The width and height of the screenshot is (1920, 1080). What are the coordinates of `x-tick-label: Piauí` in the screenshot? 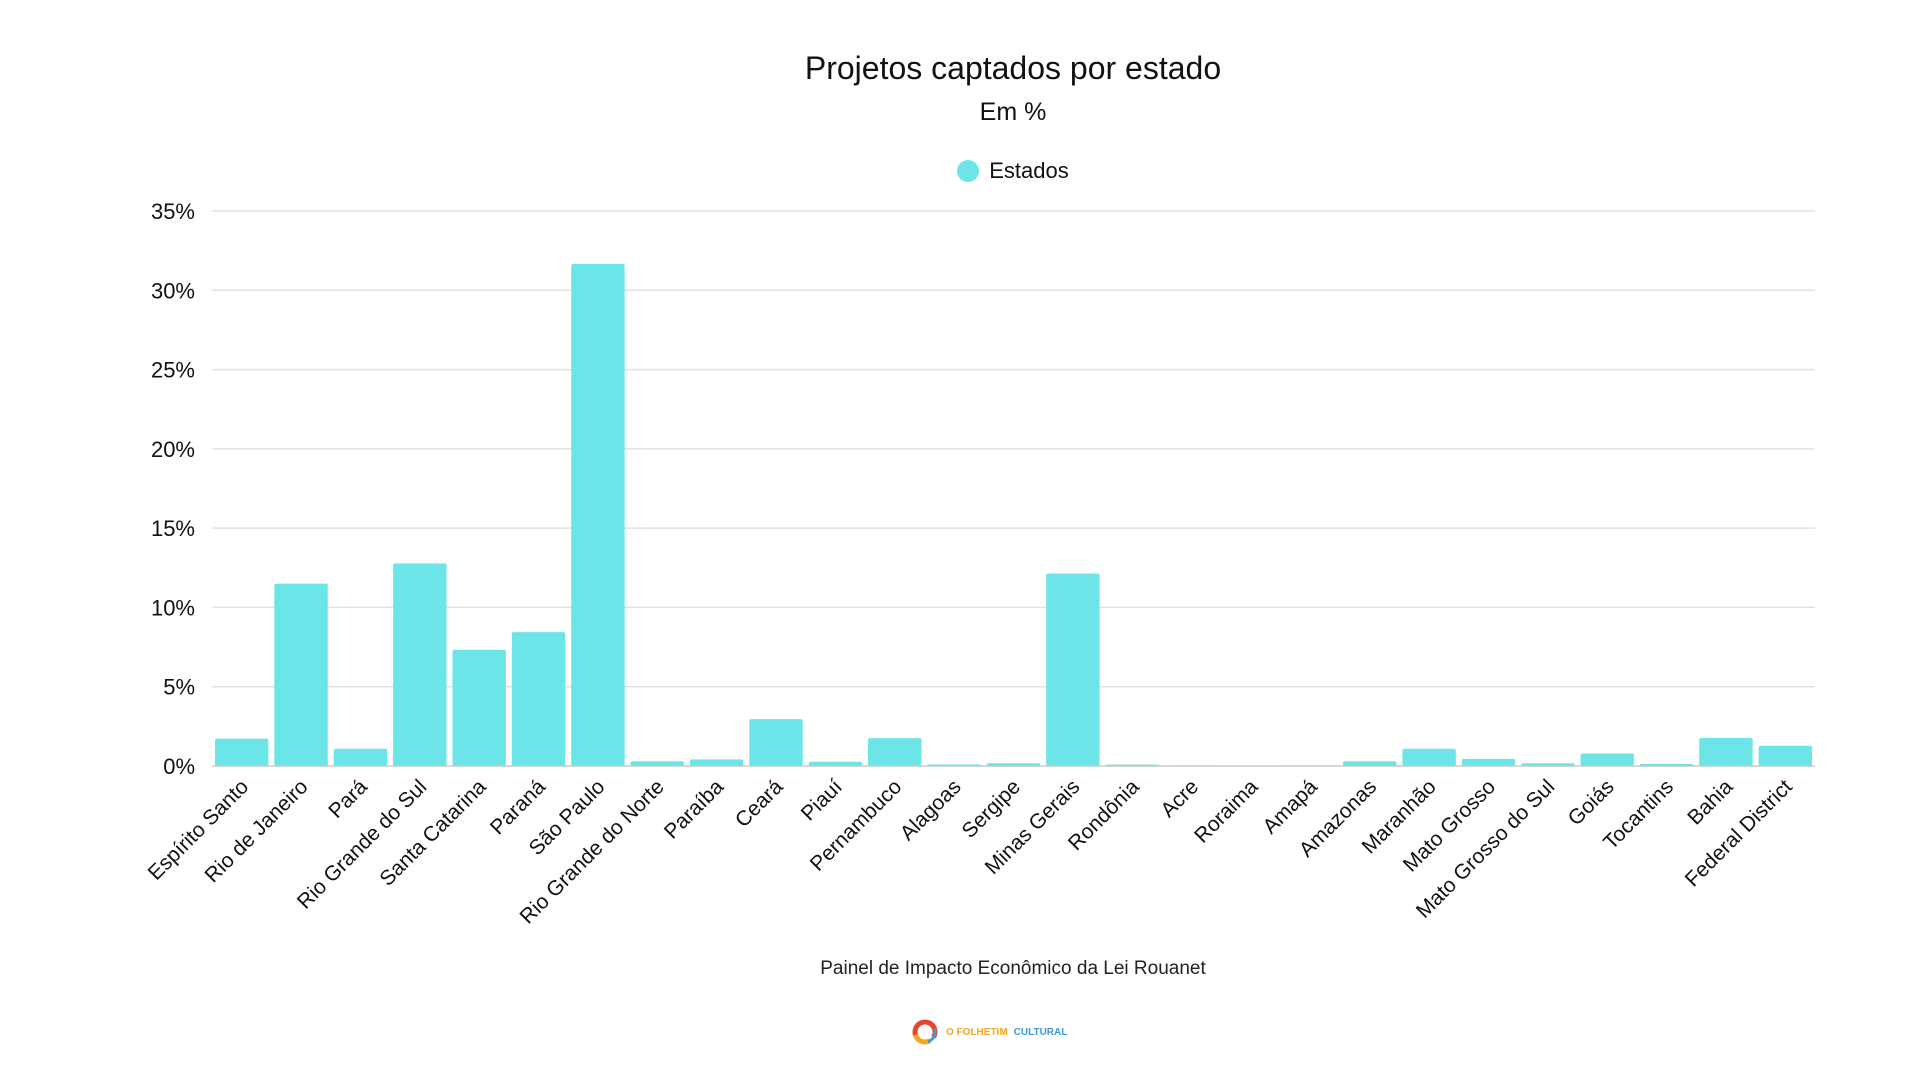 It's located at (822, 800).